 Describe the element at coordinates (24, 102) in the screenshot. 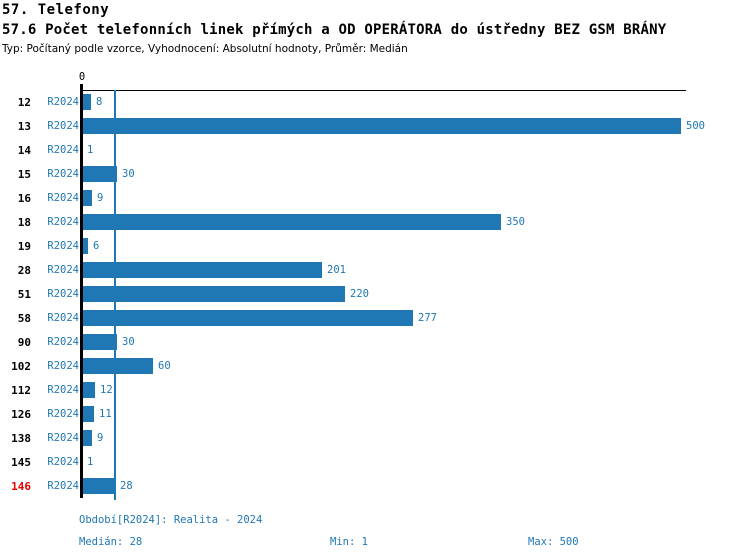

I see `category-label: 12` at that location.